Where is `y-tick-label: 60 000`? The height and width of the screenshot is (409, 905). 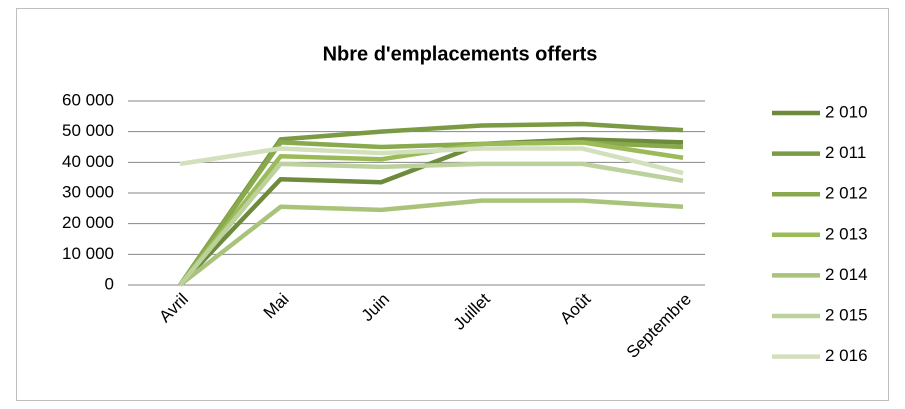
y-tick-label: 60 000 is located at coordinates (88, 99).